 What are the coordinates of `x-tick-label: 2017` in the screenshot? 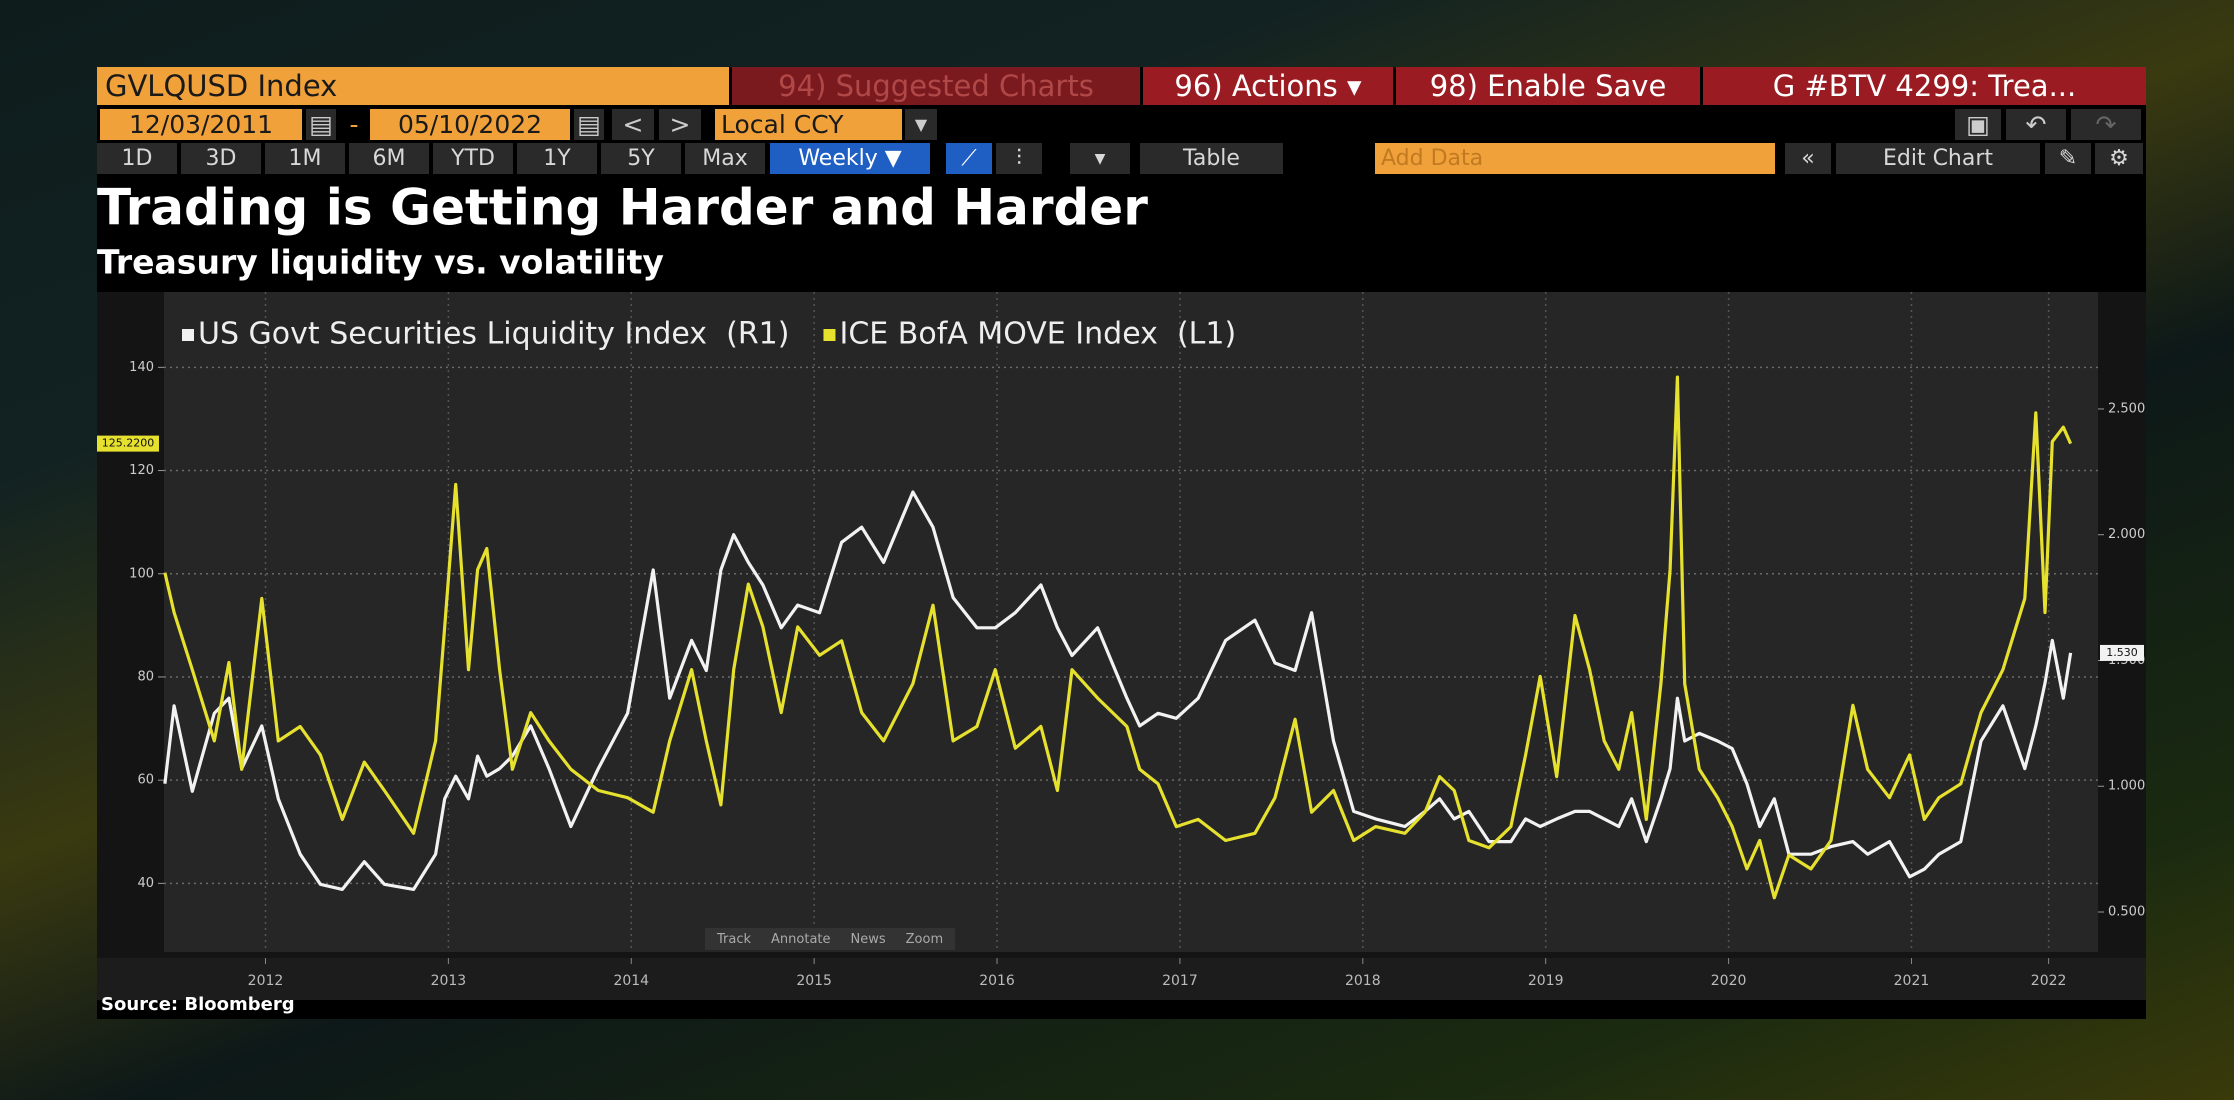 It's located at (1180, 981).